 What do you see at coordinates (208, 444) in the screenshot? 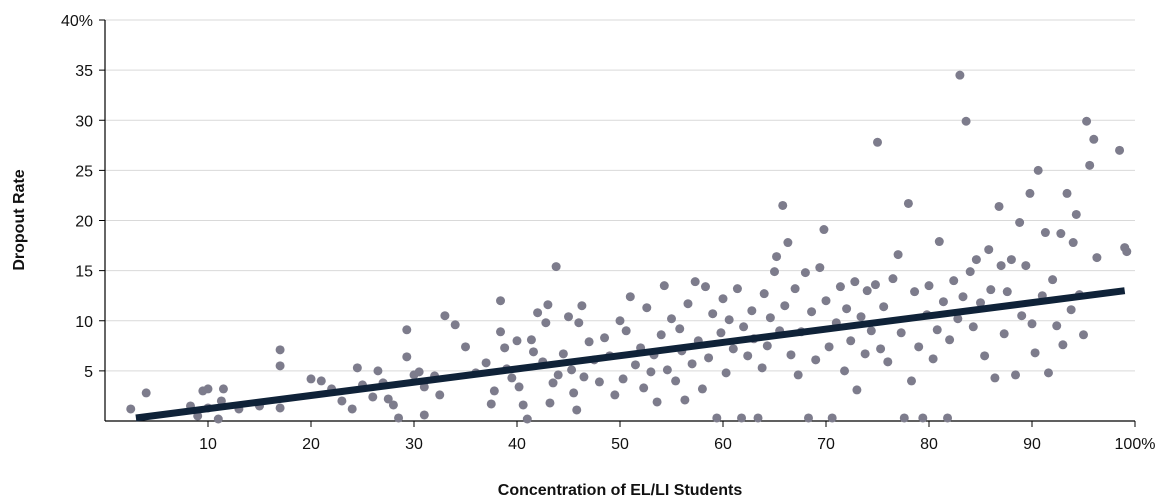
I see `x-tick-label: 10` at bounding box center [208, 444].